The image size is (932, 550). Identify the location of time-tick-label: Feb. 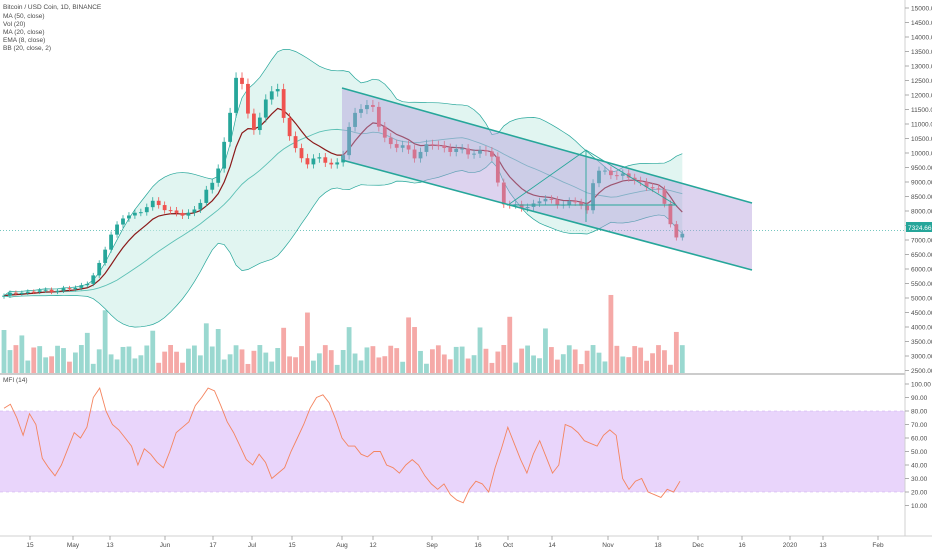
(878, 545).